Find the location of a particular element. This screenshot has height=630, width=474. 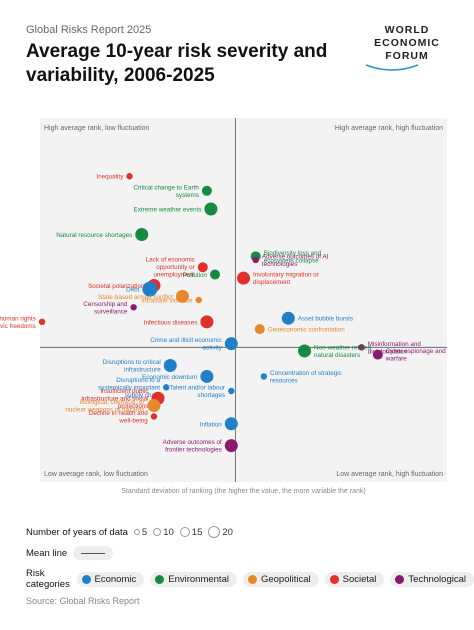

point-label-23: Economic downturn is located at coordinates (170, 377).